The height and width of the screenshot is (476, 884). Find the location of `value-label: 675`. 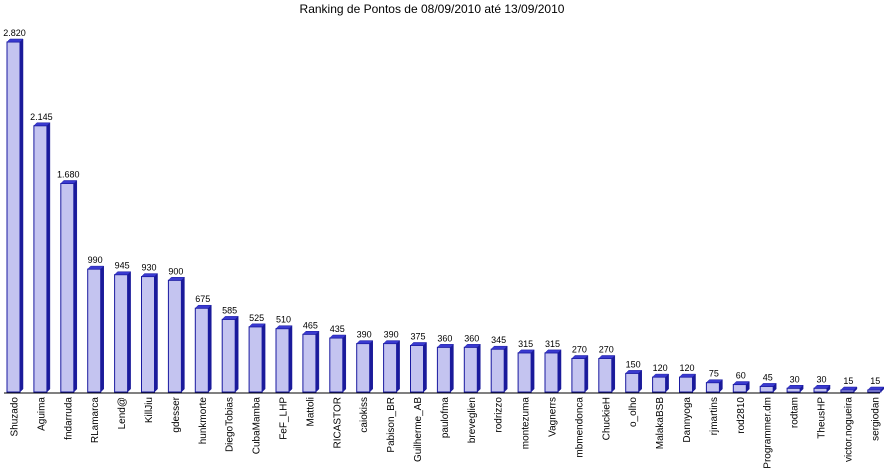

value-label: 675 is located at coordinates (202, 299).